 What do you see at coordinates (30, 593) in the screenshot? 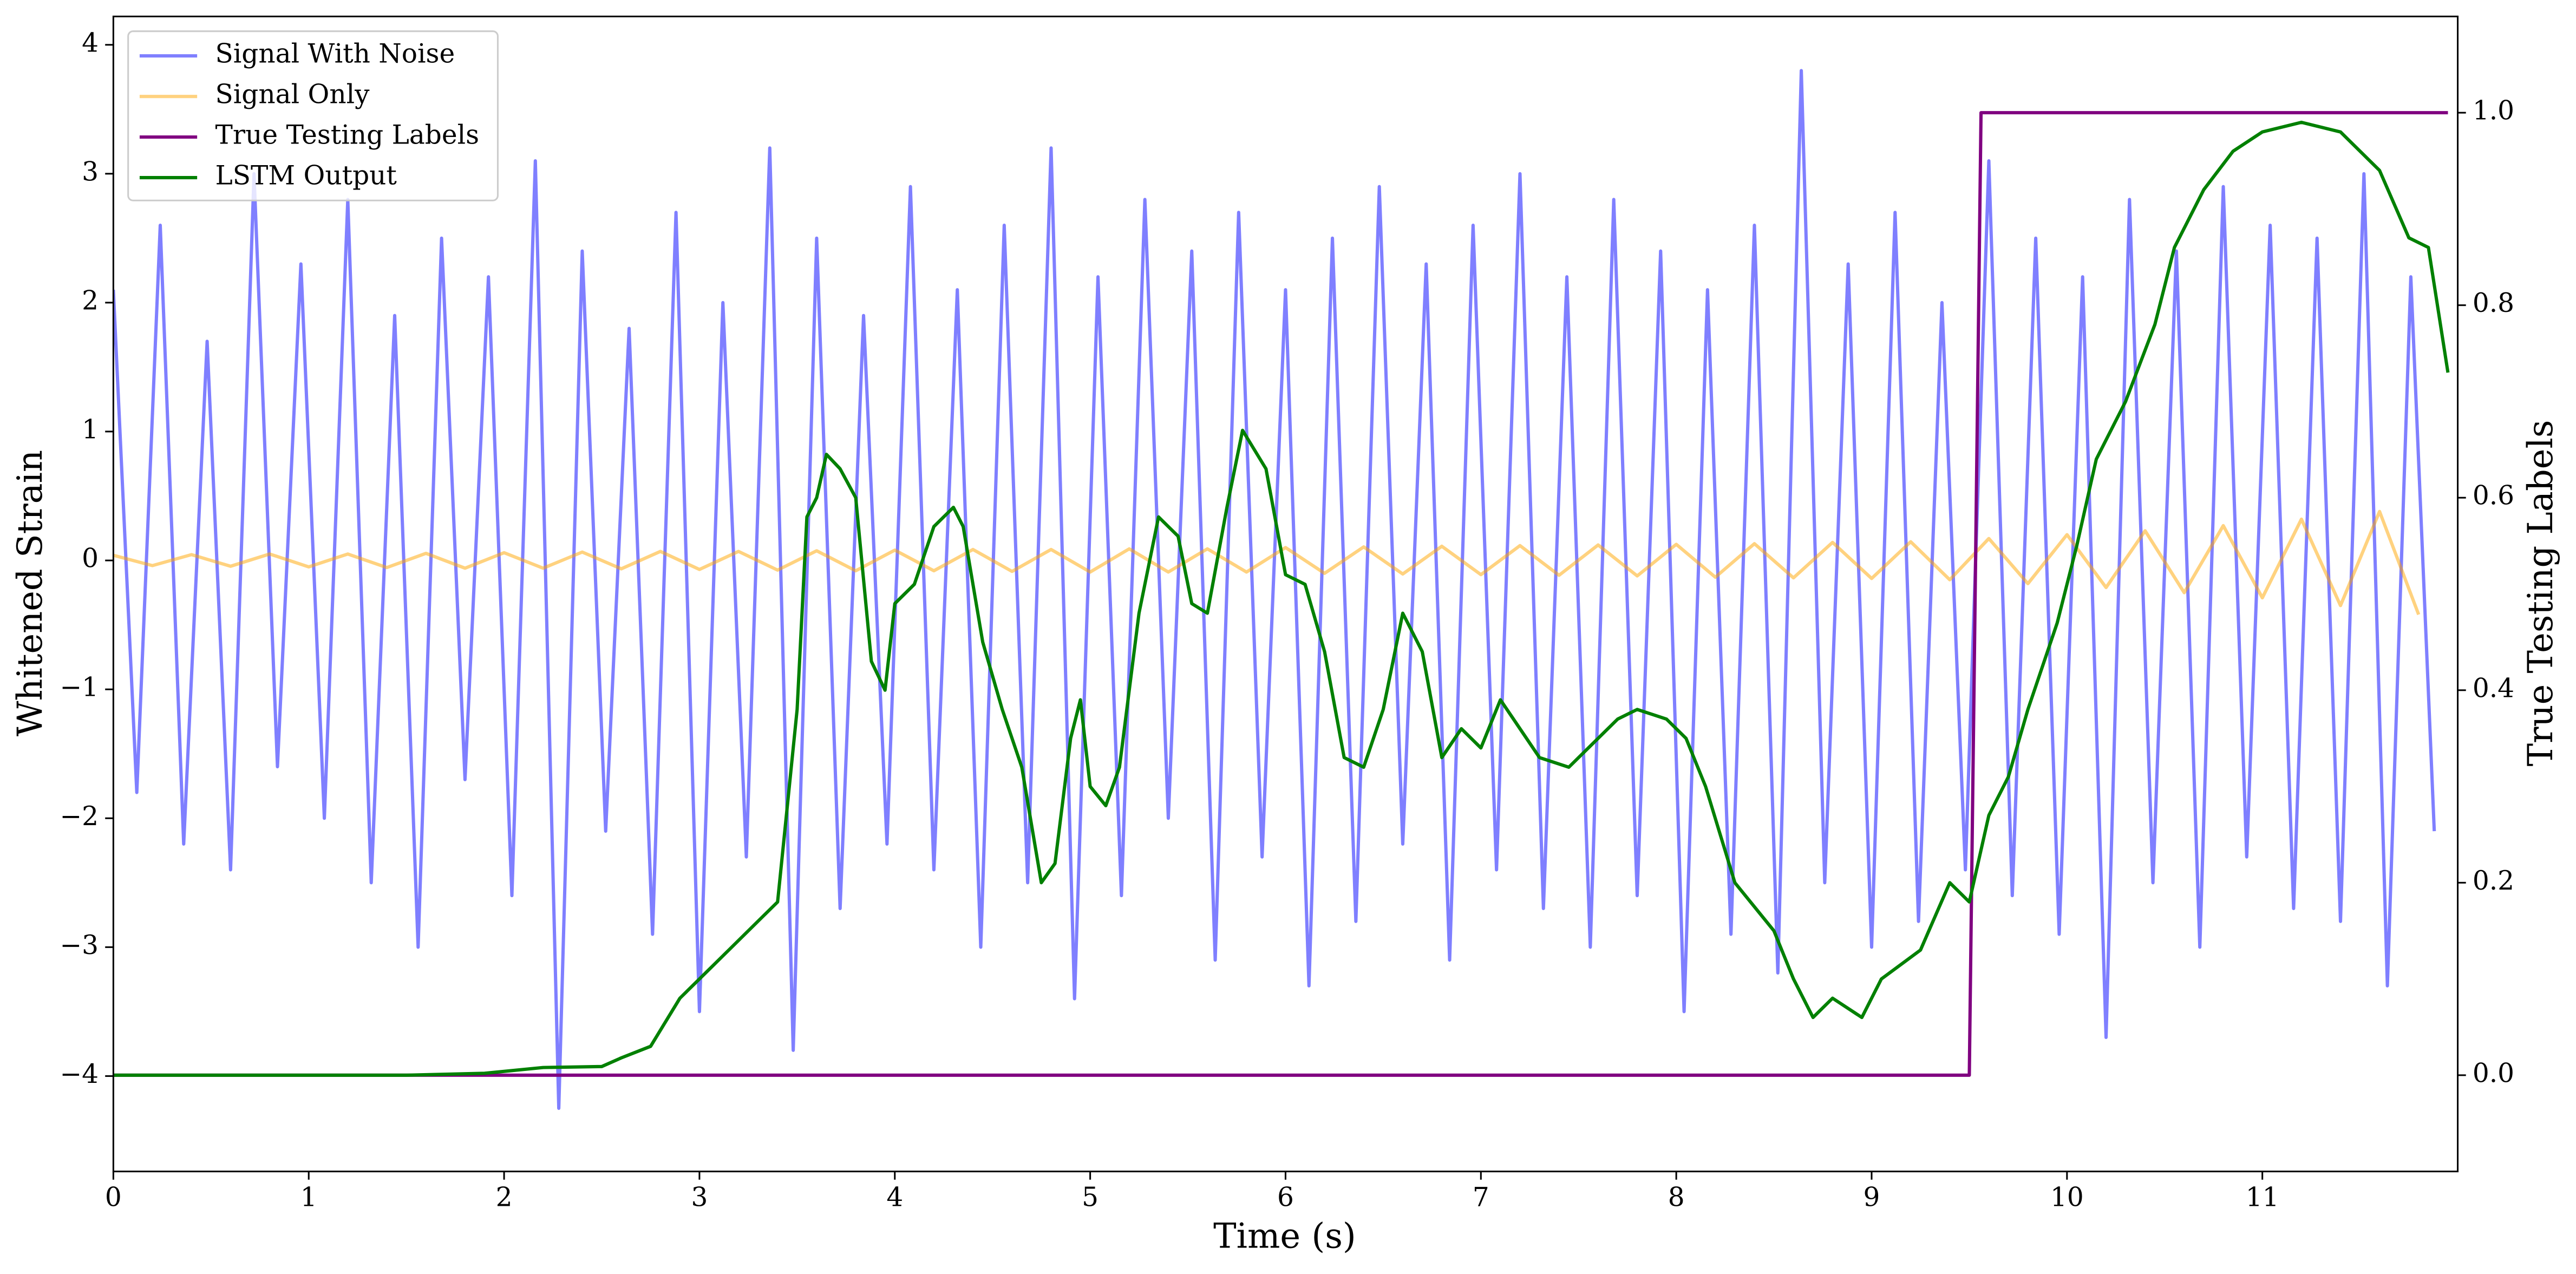
I see `y-axis-label: Whitened Strain` at bounding box center [30, 593].